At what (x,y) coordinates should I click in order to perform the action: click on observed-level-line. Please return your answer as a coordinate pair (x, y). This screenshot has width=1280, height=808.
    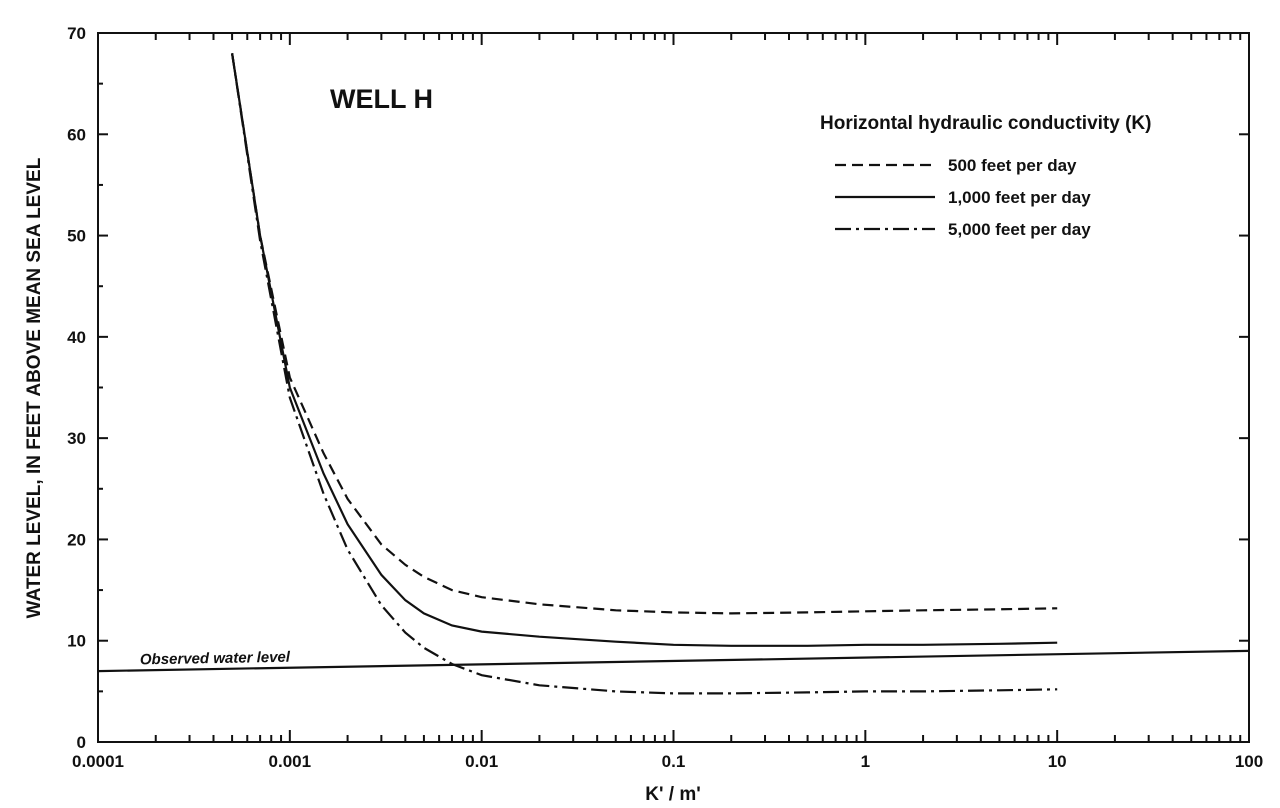
    Looking at the image, I should click on (673, 661).